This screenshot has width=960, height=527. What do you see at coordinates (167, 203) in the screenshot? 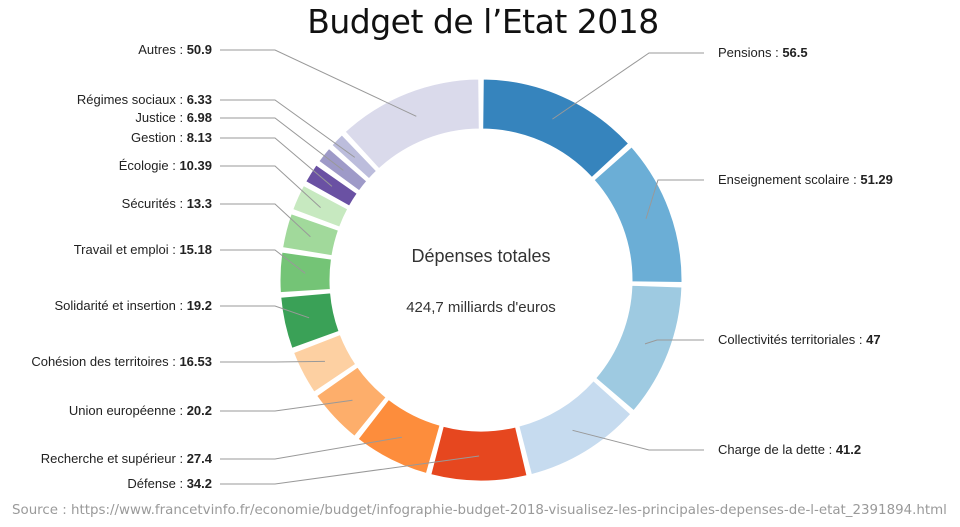
I see `slice-label-10: Sécurités : 13.3` at bounding box center [167, 203].